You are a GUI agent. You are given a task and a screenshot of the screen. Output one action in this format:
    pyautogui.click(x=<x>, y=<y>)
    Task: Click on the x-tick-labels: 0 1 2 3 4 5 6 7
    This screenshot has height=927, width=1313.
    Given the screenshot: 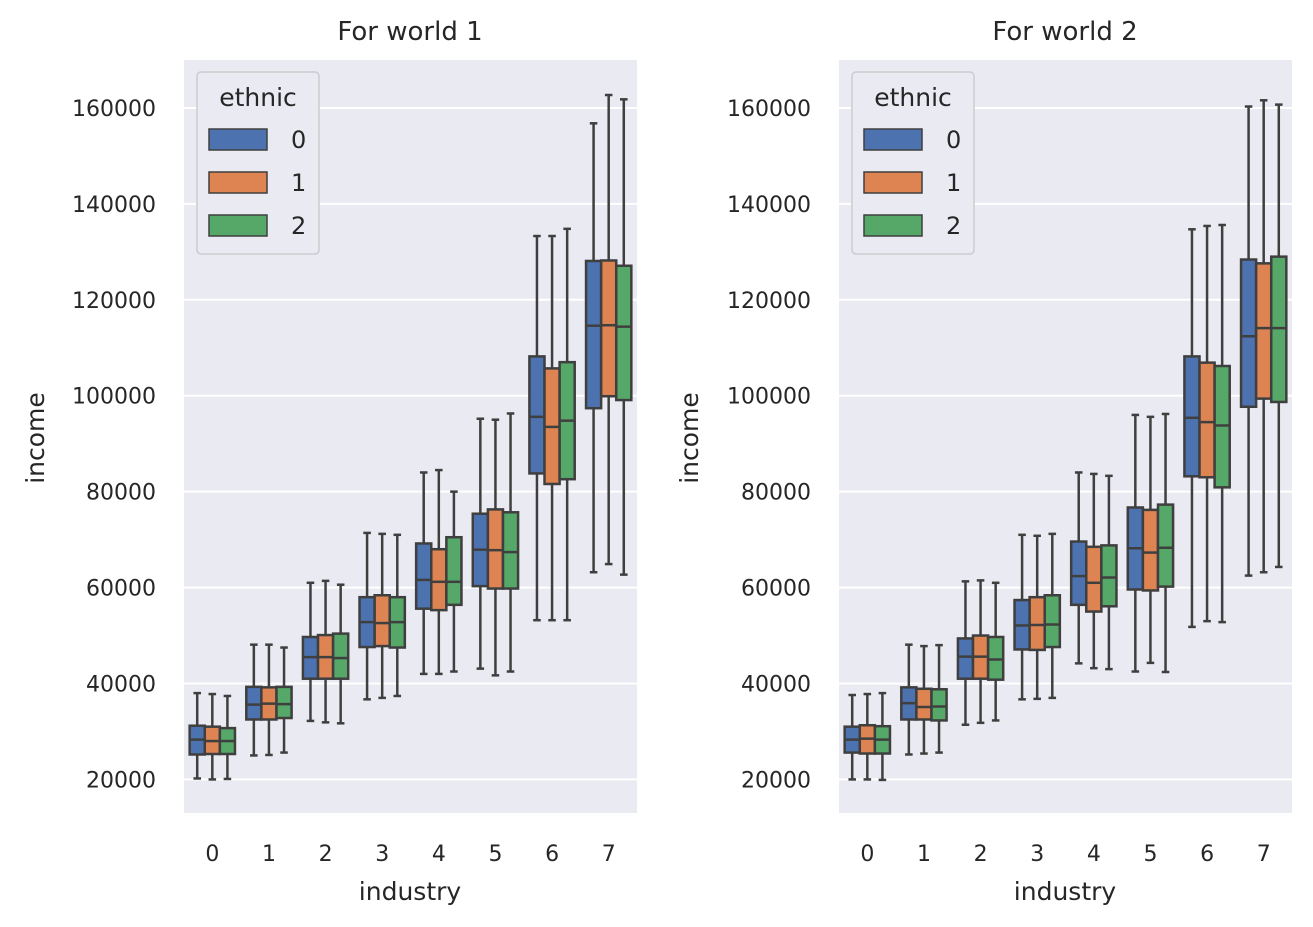 What is the action you would take?
    pyautogui.click(x=1065, y=854)
    